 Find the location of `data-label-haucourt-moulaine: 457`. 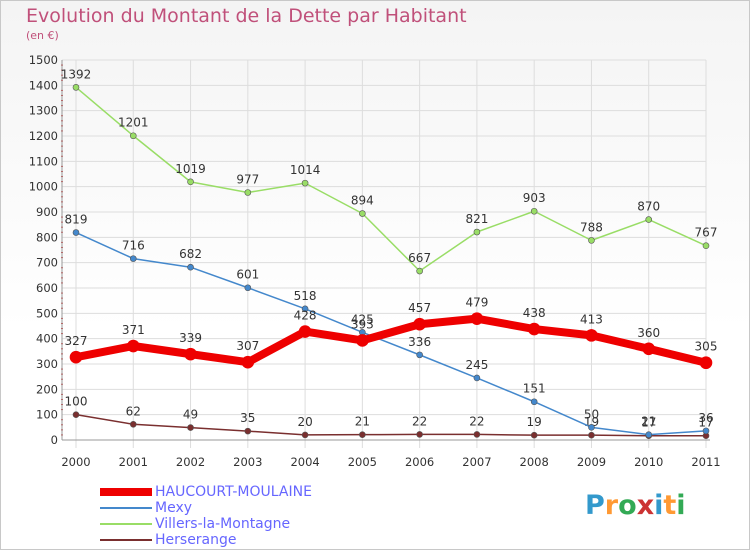

data-label-haucourt-moulaine: 457 is located at coordinates (419, 308).